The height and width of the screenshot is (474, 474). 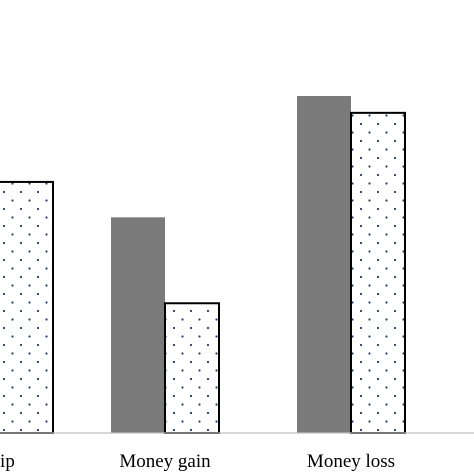 I want to click on category-label-1: ship, so click(x=7, y=461).